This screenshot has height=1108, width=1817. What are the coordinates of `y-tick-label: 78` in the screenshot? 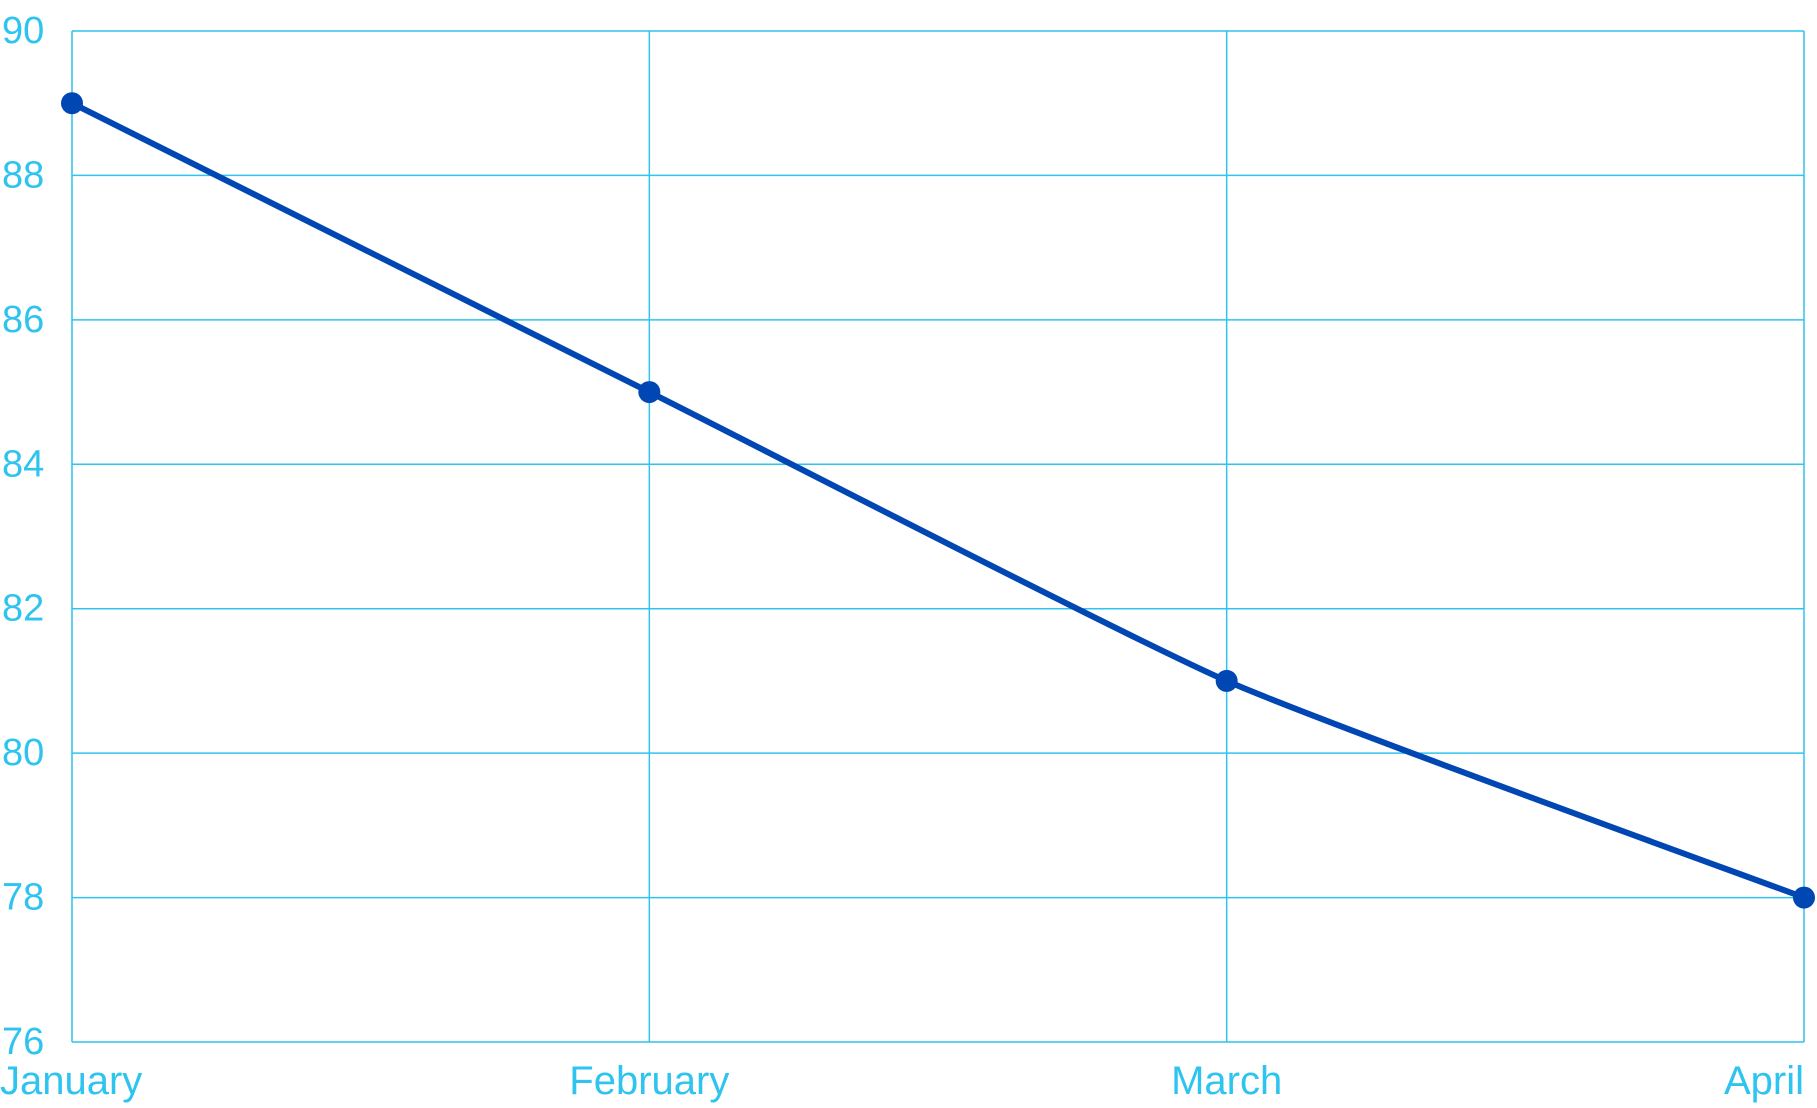 It's located at (23, 898).